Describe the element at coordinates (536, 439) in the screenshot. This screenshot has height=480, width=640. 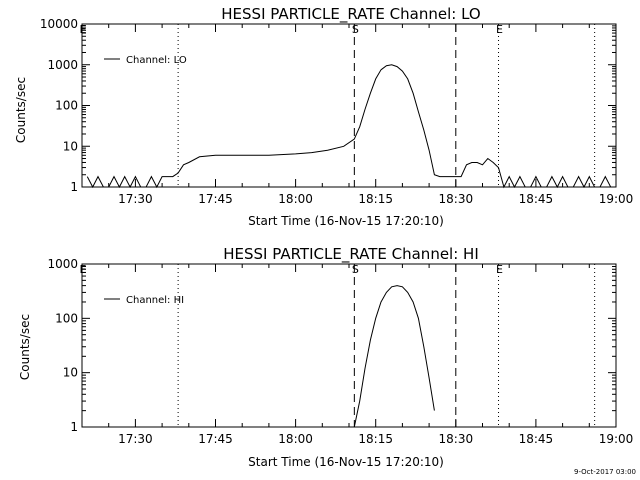
I see `x-tick-label-hi: 18:45` at that location.